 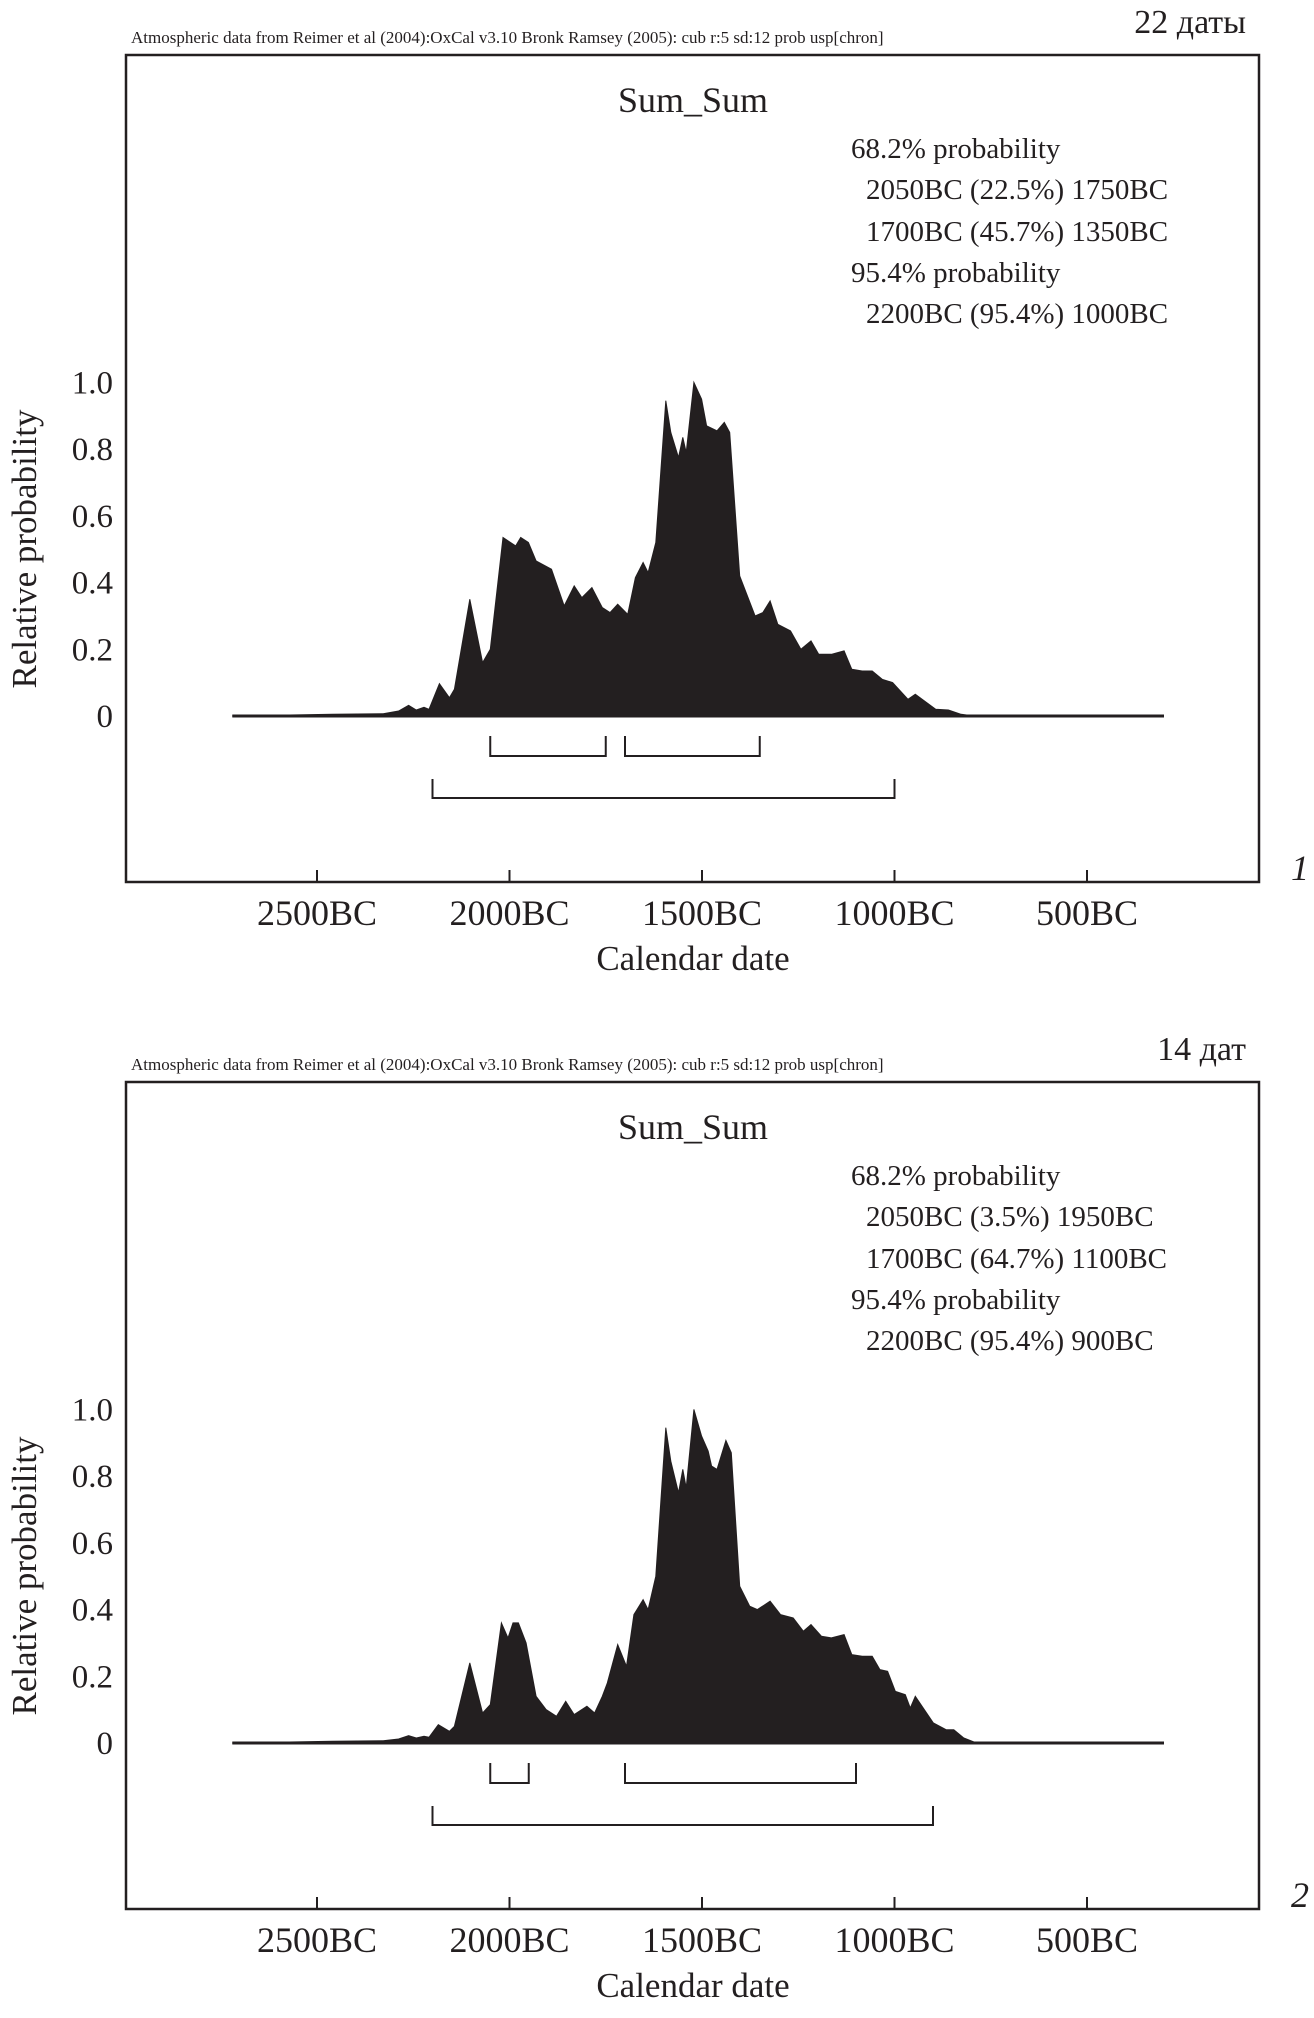 I want to click on legend-line: 1700BC (64.7%) 1100BC, so click(x=1016, y=1259).